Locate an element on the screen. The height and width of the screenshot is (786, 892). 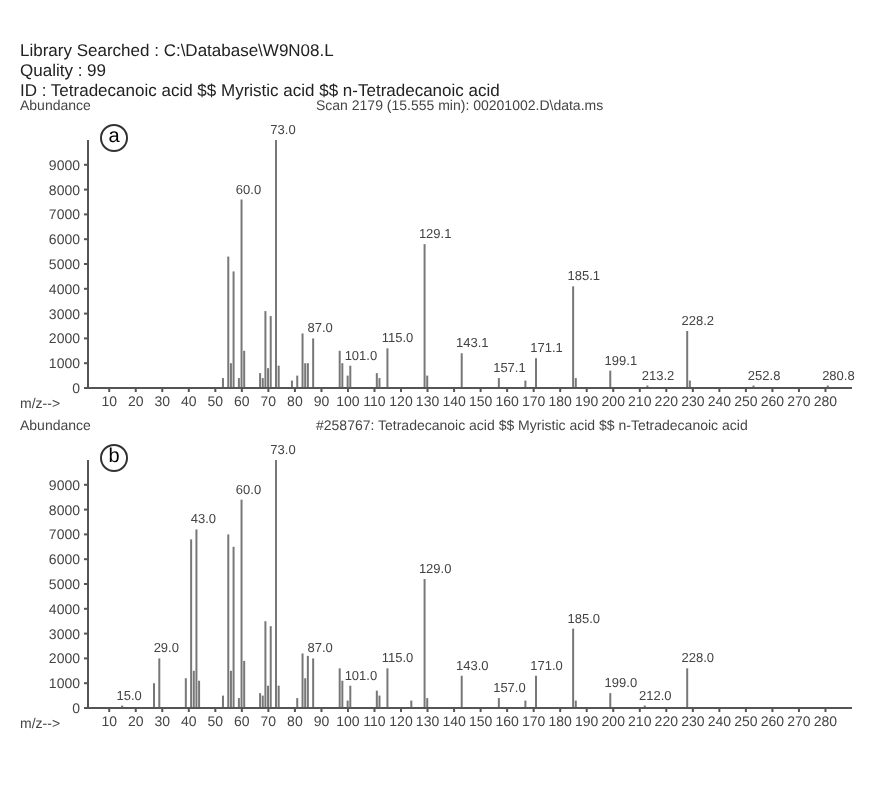
text: Quality : 99 is located at coordinates (64, 70).